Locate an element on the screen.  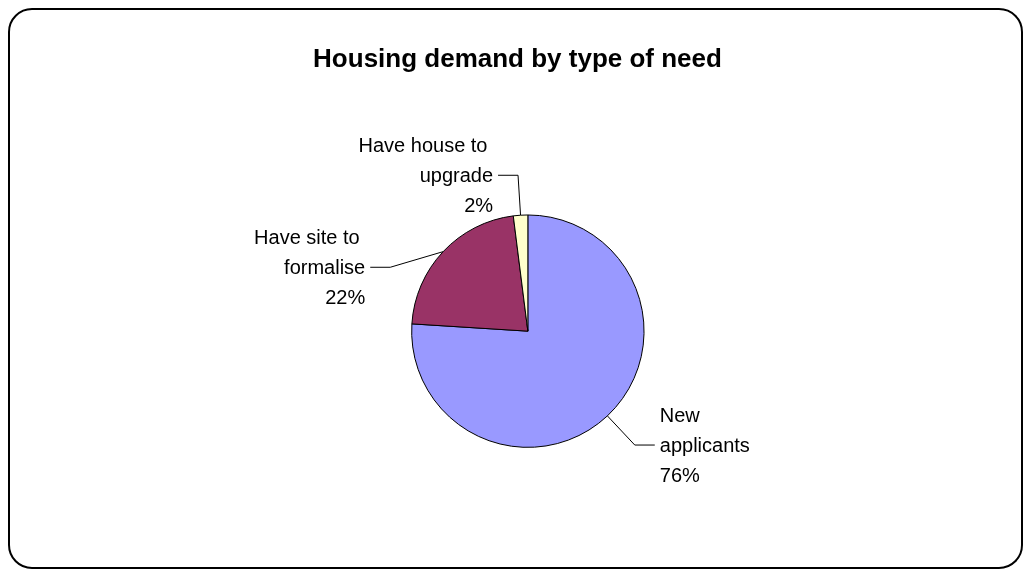
slice-label: New applicants is located at coordinates (704, 430).